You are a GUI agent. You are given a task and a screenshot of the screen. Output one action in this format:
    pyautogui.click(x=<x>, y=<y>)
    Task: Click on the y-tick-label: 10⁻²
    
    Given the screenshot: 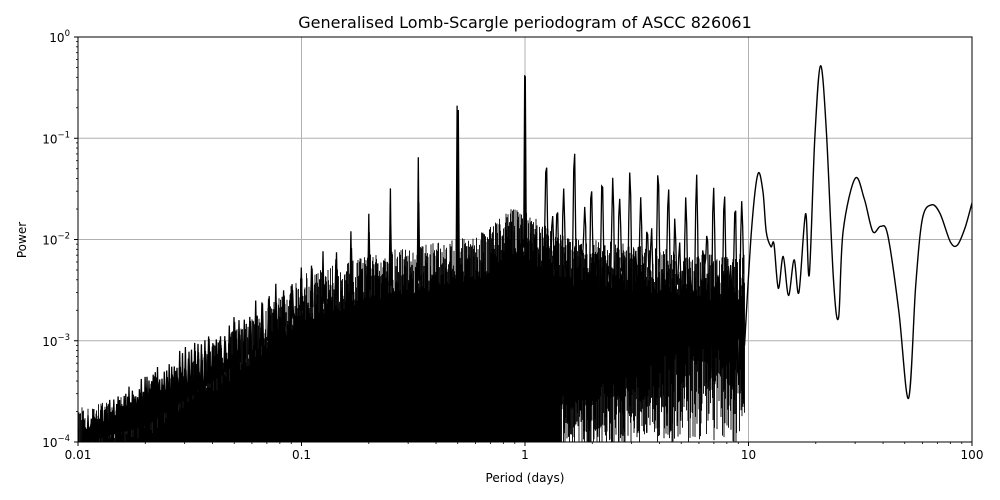 What is the action you would take?
    pyautogui.click(x=56, y=240)
    